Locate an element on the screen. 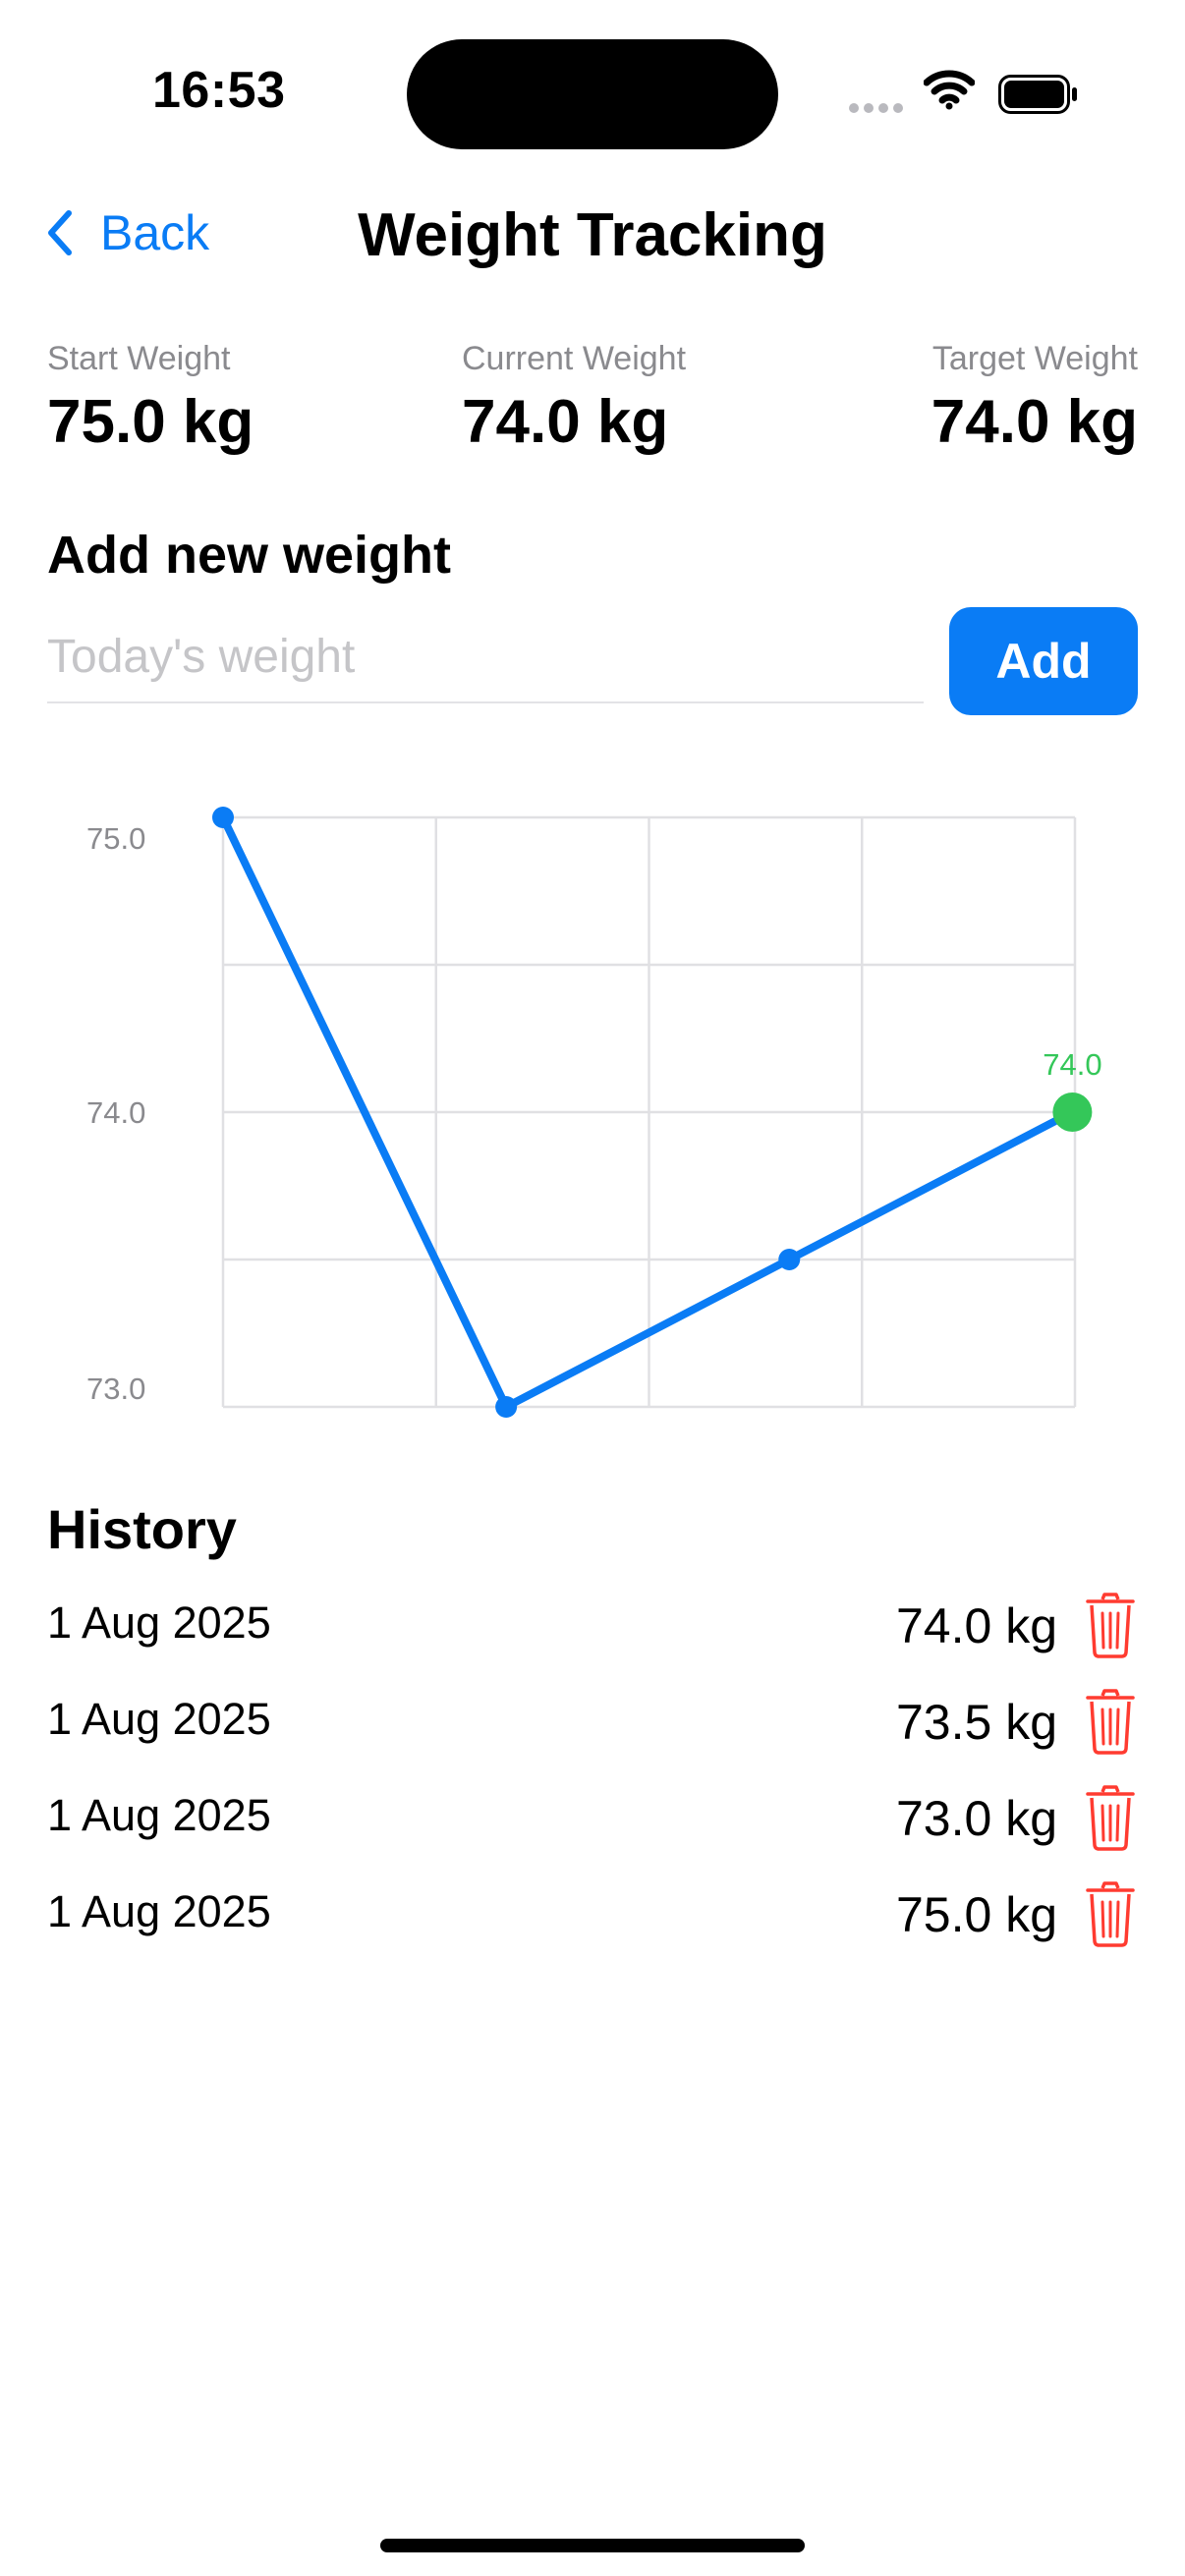  chart-data-labels: 74.0 is located at coordinates (1072, 1064).